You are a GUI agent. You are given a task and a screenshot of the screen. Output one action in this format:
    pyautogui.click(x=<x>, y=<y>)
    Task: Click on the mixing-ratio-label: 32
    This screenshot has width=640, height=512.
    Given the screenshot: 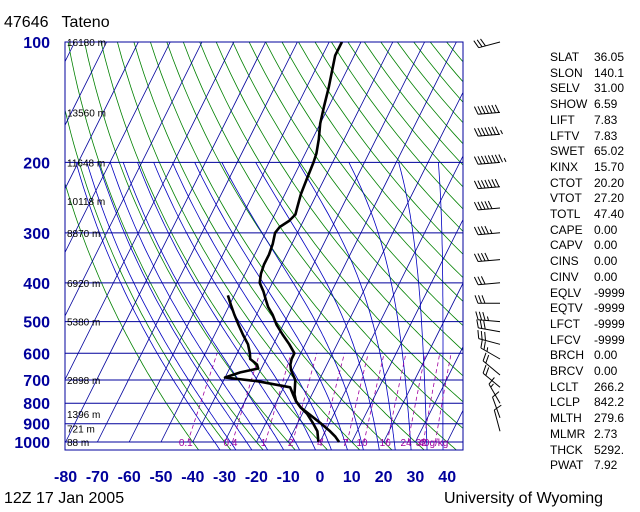 What is the action you would take?
    pyautogui.click(x=422, y=443)
    